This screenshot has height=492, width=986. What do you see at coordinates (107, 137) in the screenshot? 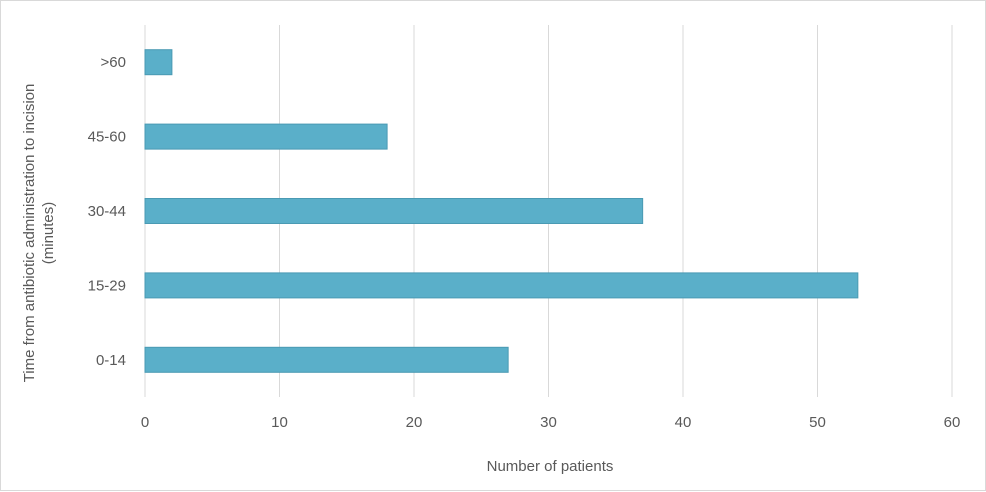
I see `y-tick-label-45-60: 45-60` at bounding box center [107, 137].